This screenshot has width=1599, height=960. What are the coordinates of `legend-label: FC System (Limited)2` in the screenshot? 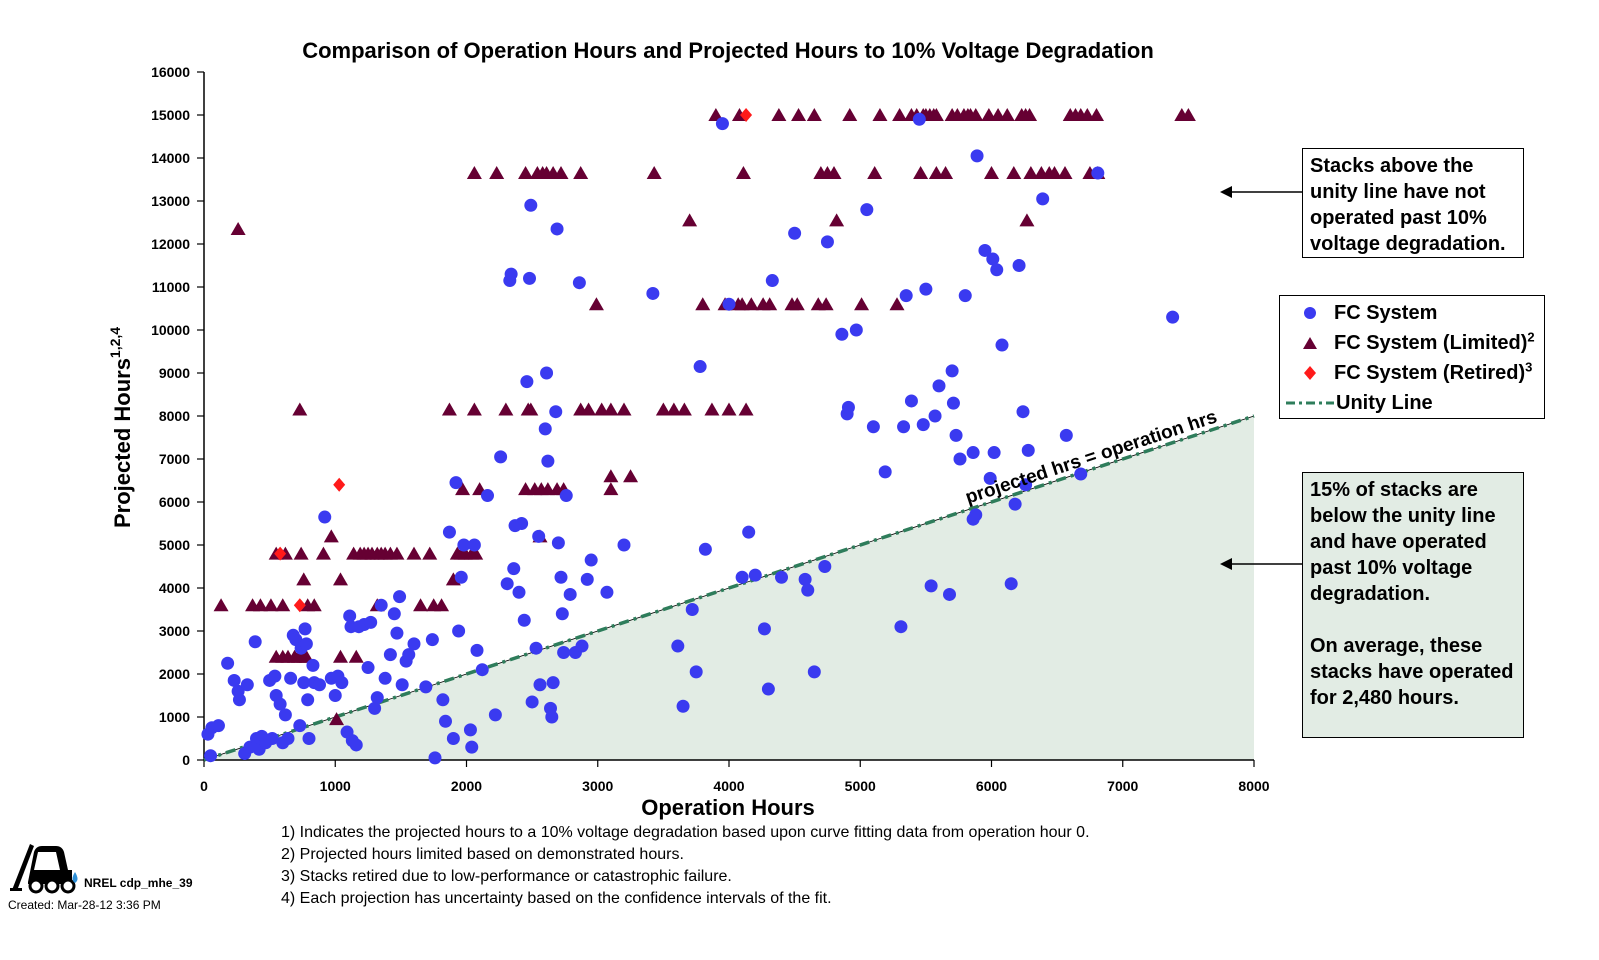 It's located at (1434, 341).